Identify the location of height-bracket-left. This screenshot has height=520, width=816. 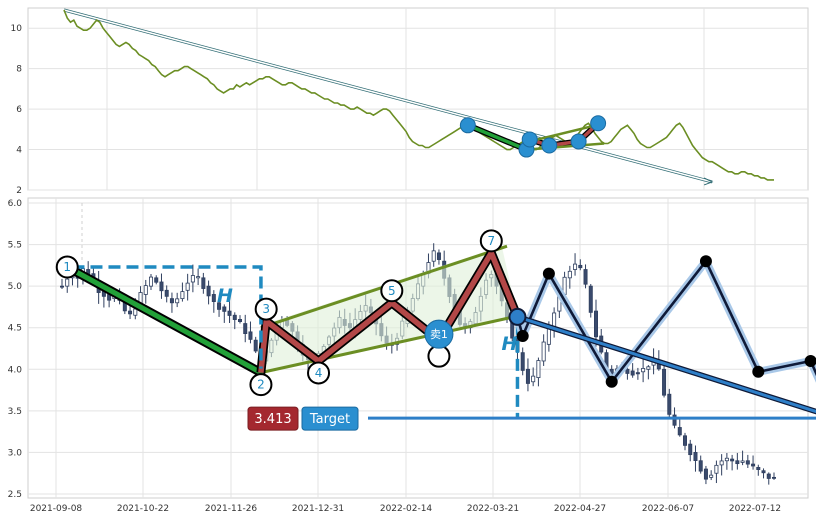
(167, 317).